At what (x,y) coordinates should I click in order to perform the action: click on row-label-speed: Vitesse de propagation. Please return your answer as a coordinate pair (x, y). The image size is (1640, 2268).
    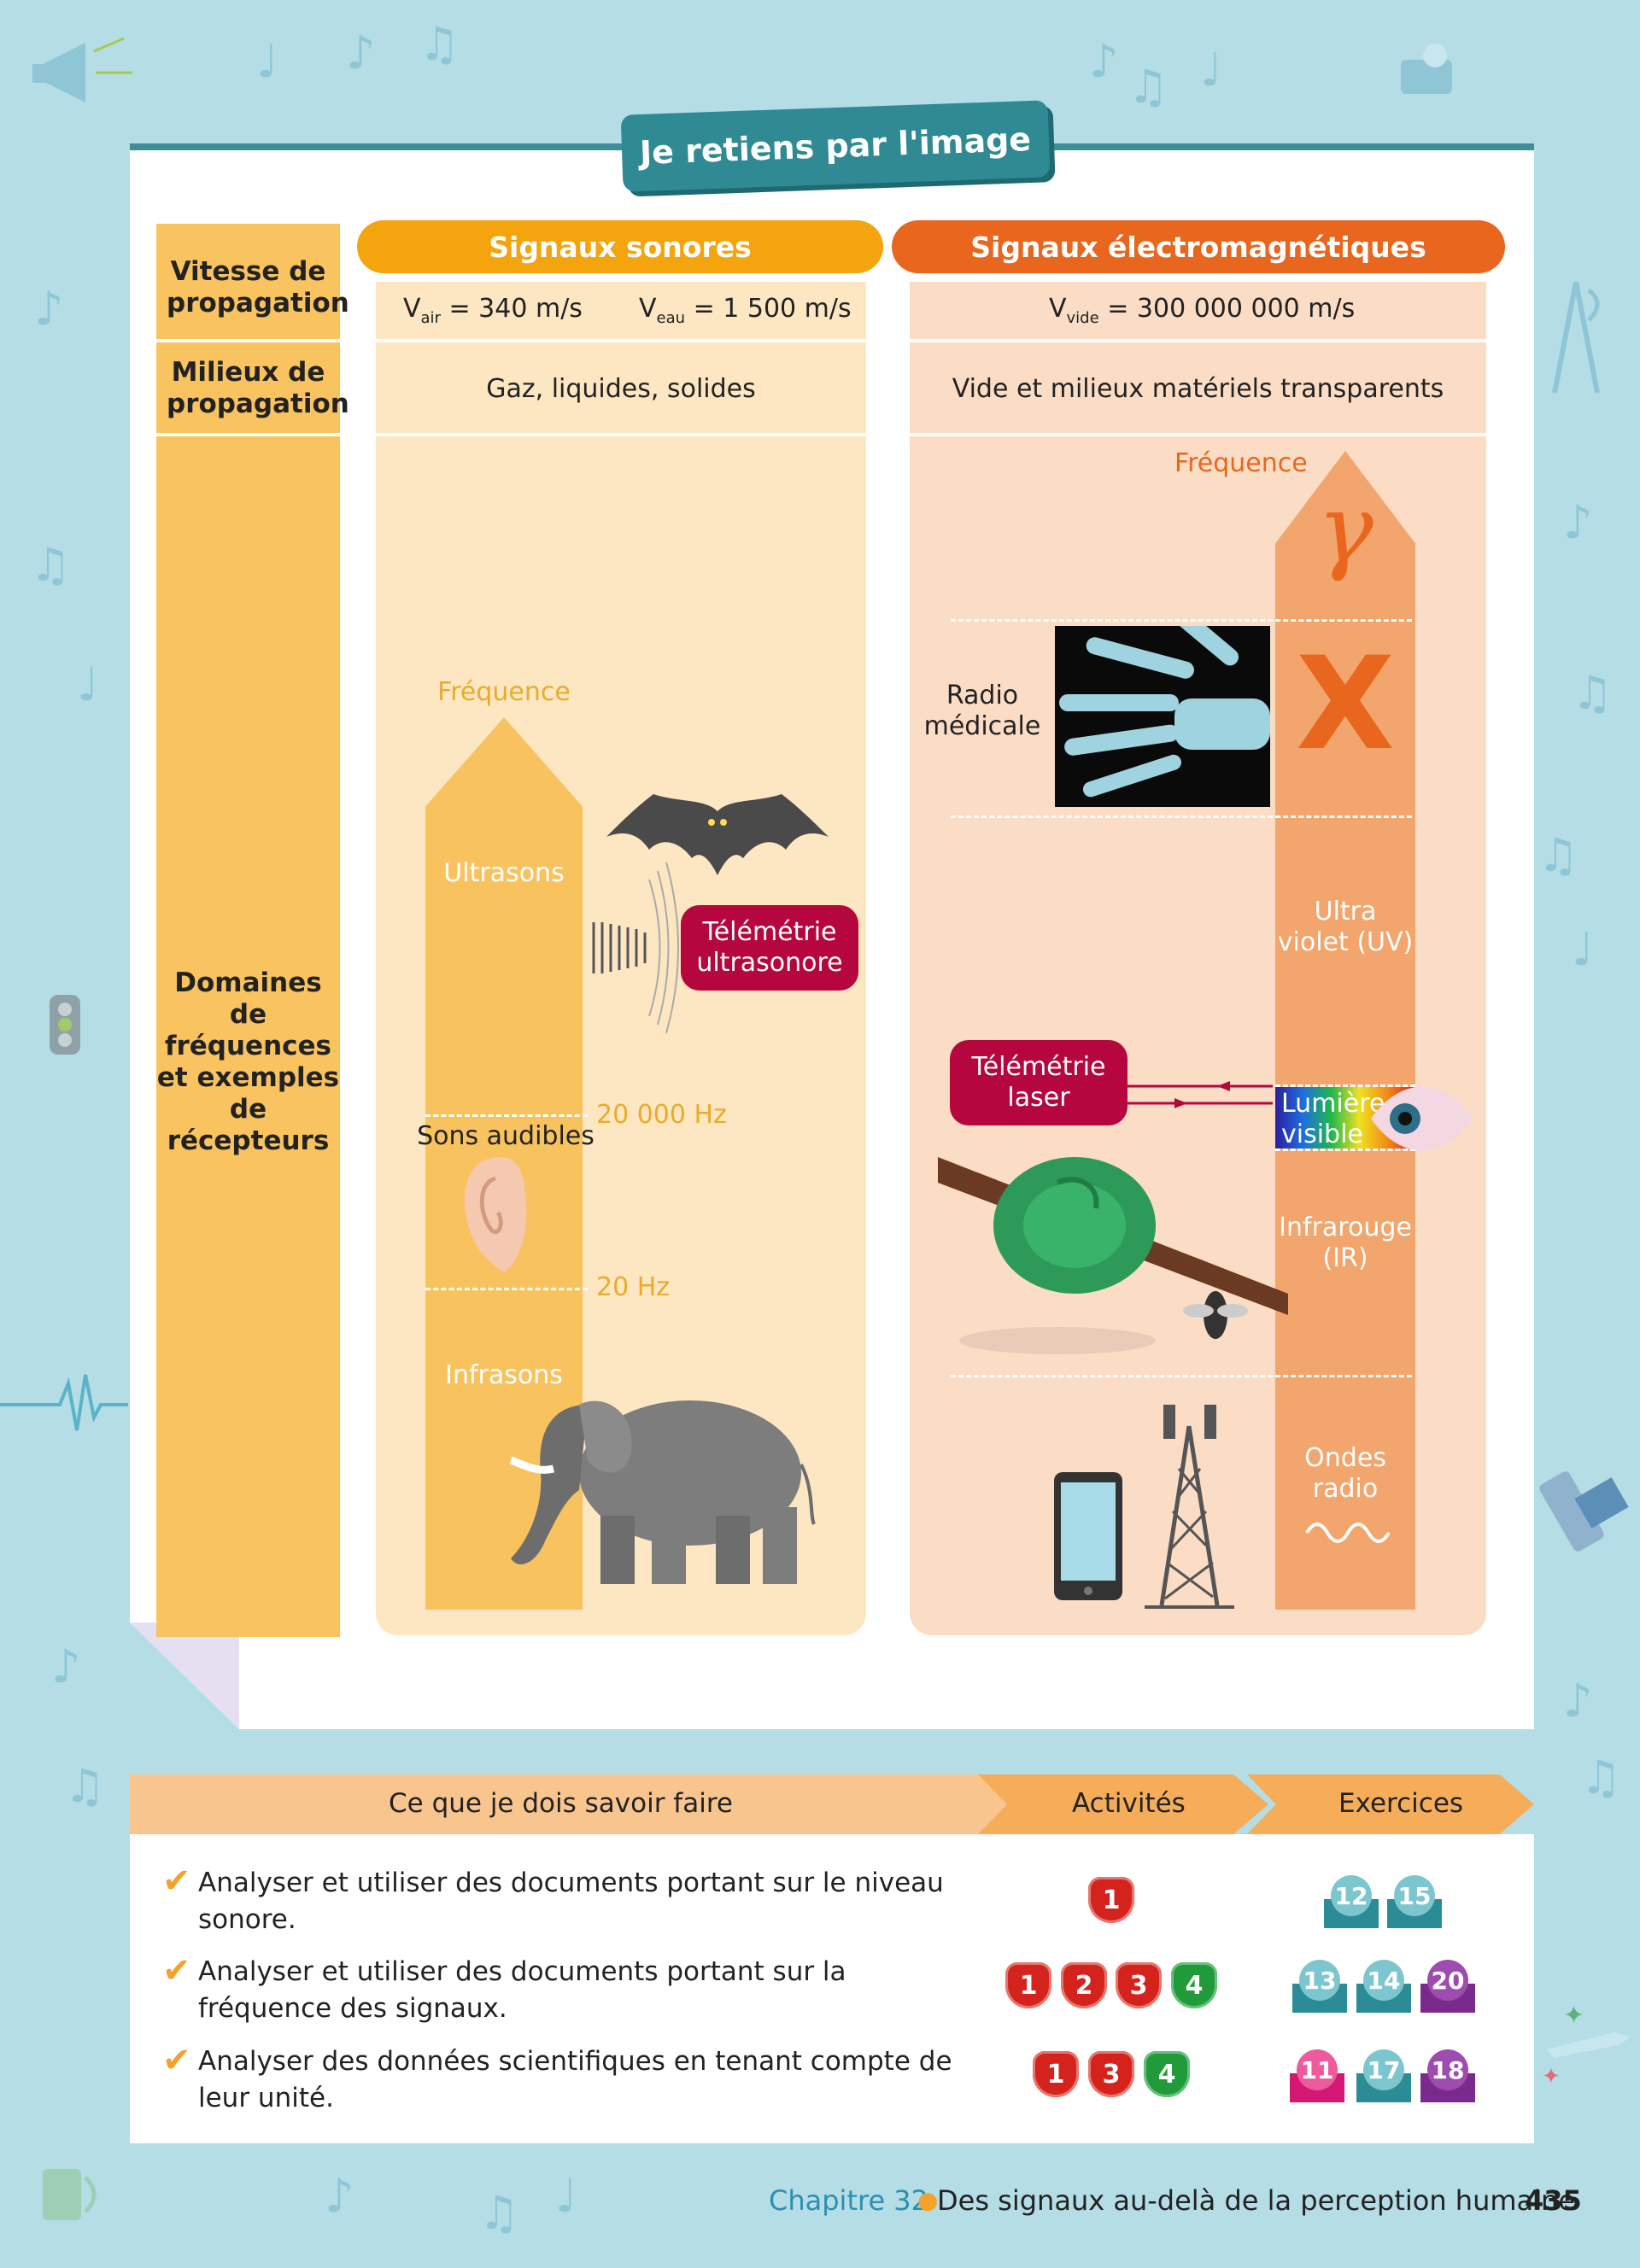
    Looking at the image, I should click on (258, 287).